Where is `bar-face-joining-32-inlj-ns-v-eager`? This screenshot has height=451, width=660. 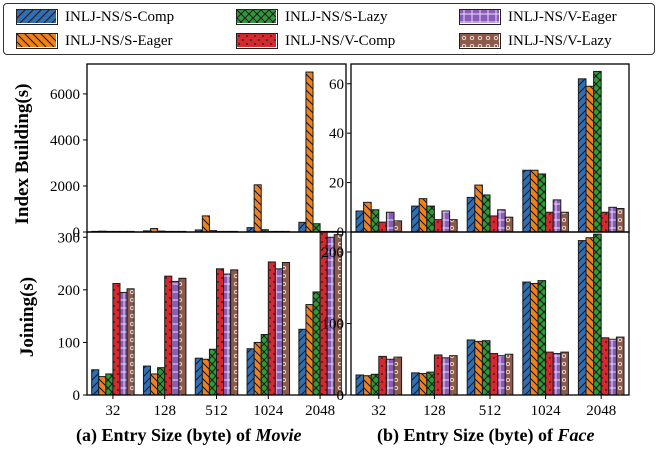
bar-face-joining-32-inlj-ns-v-eager is located at coordinates (390, 377).